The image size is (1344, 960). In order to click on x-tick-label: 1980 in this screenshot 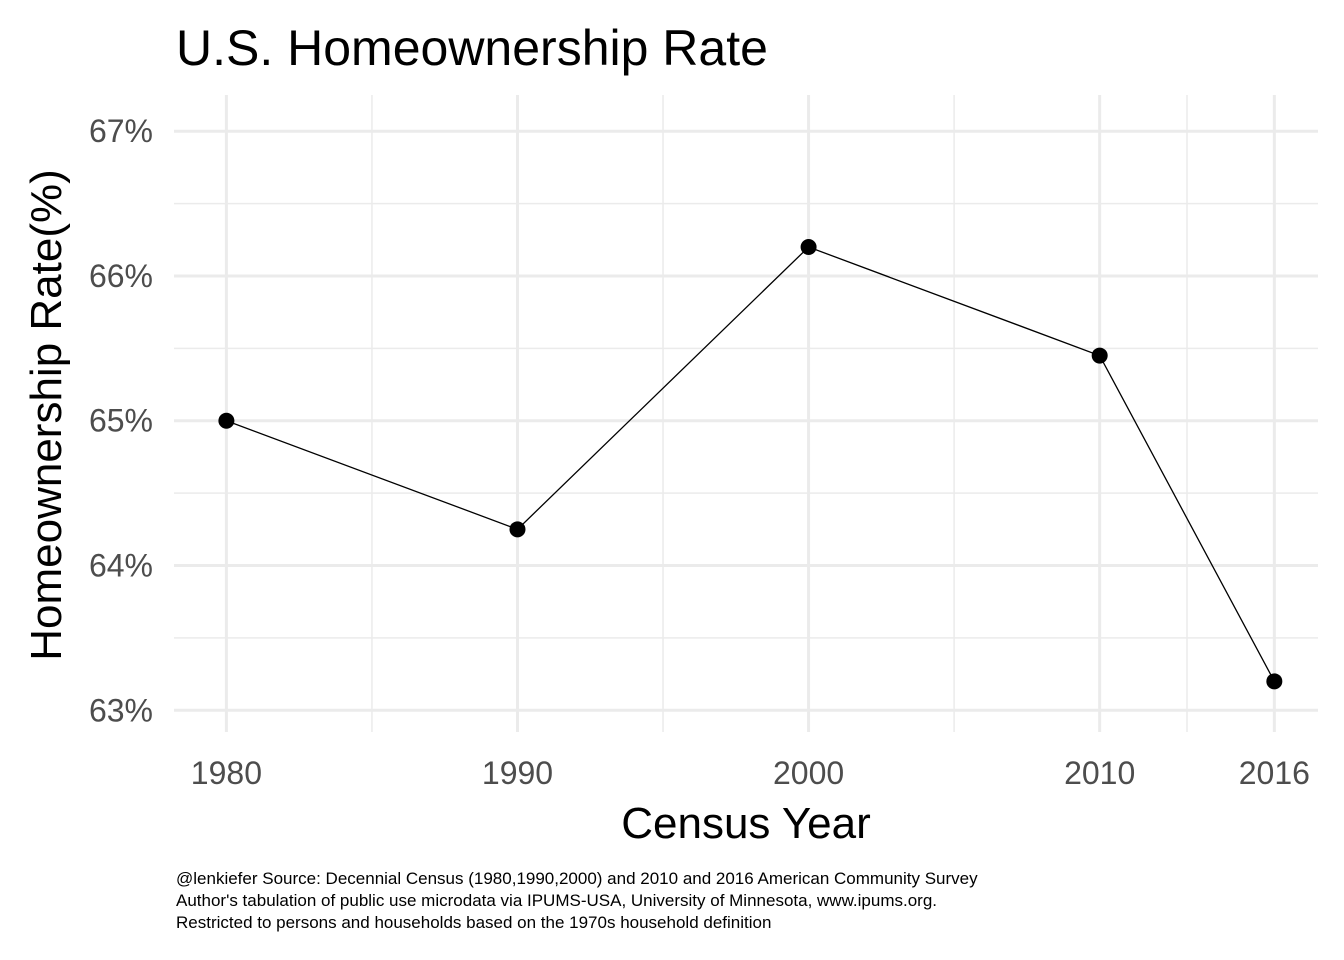, I will do `click(226, 773)`.